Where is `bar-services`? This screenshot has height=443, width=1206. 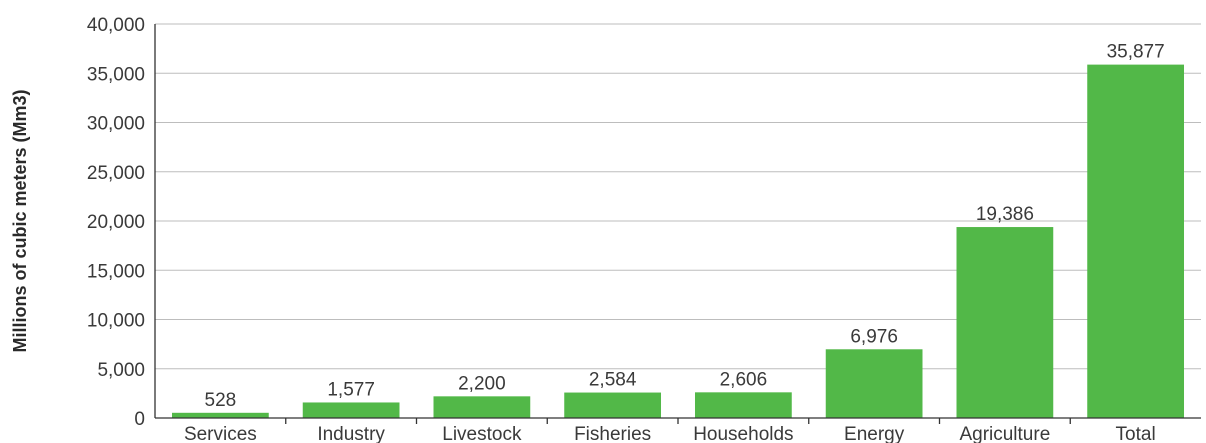
bar-services is located at coordinates (220, 415).